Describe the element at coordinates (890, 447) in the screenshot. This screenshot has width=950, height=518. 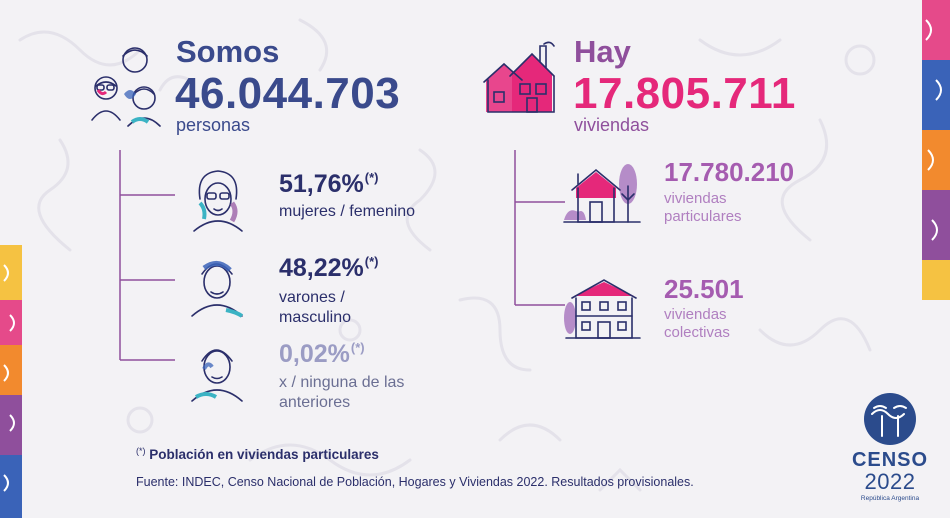
I see `censo-logo: CENSO 2022 República Argentina` at that location.